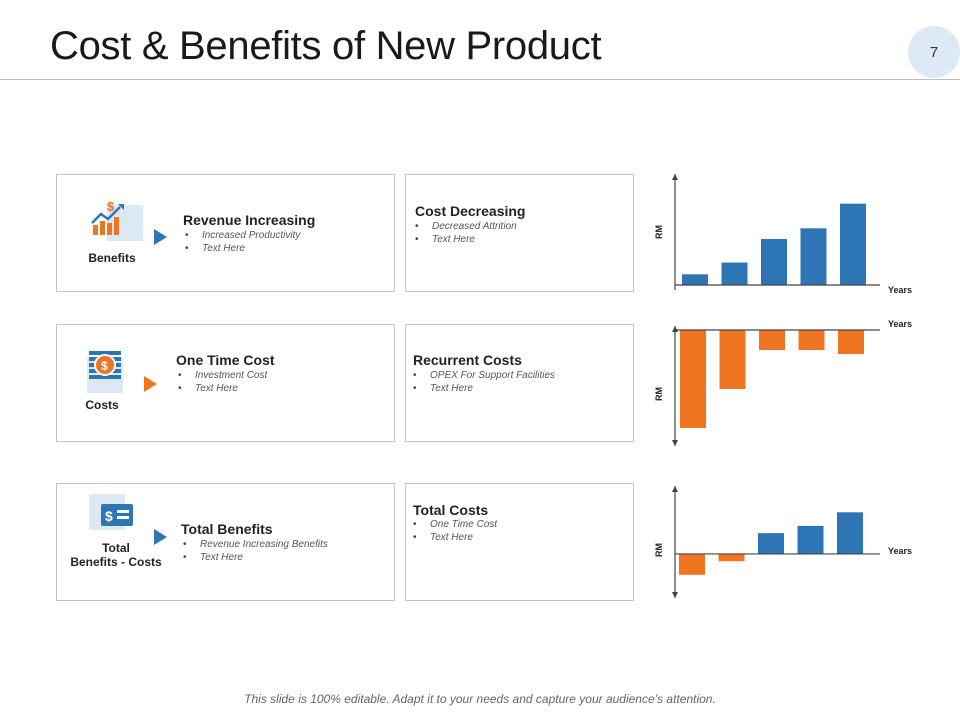 The height and width of the screenshot is (720, 960). I want to click on wallet-icon: $, so click(117, 515).